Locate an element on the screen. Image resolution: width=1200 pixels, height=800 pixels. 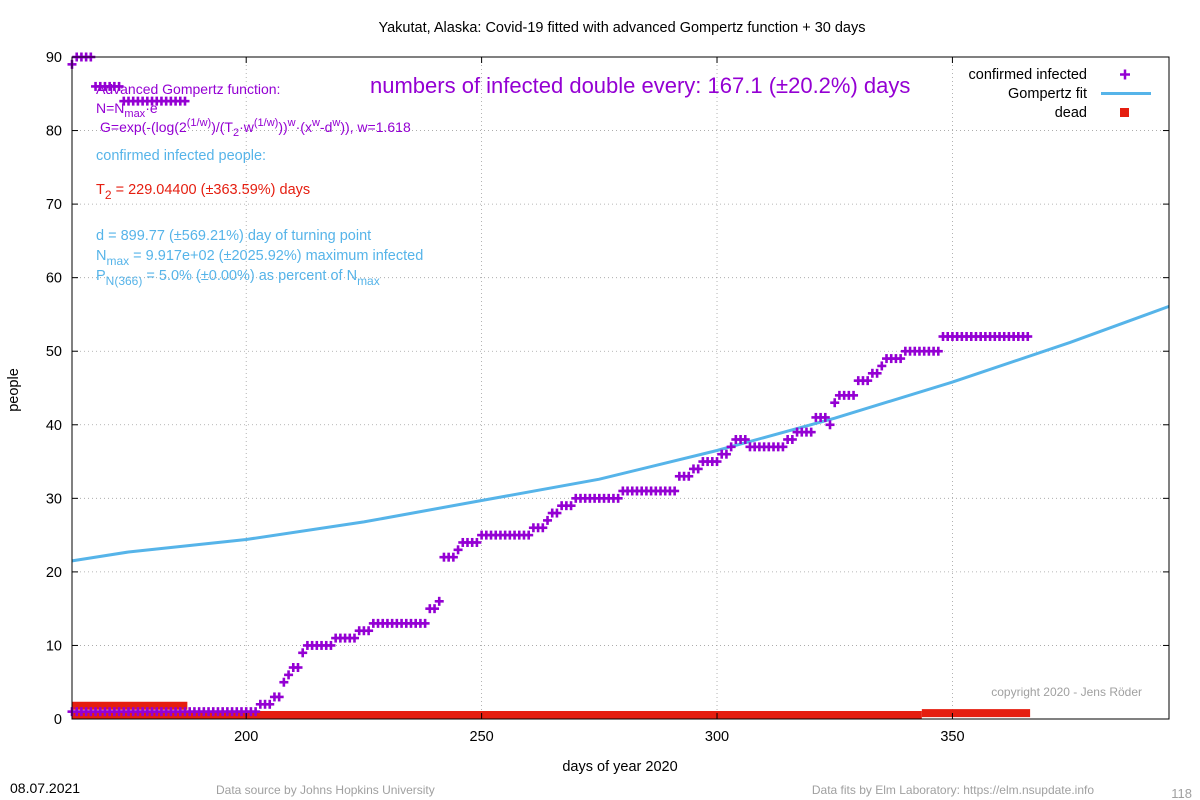
y-tick-label: 20 is located at coordinates (54, 573).